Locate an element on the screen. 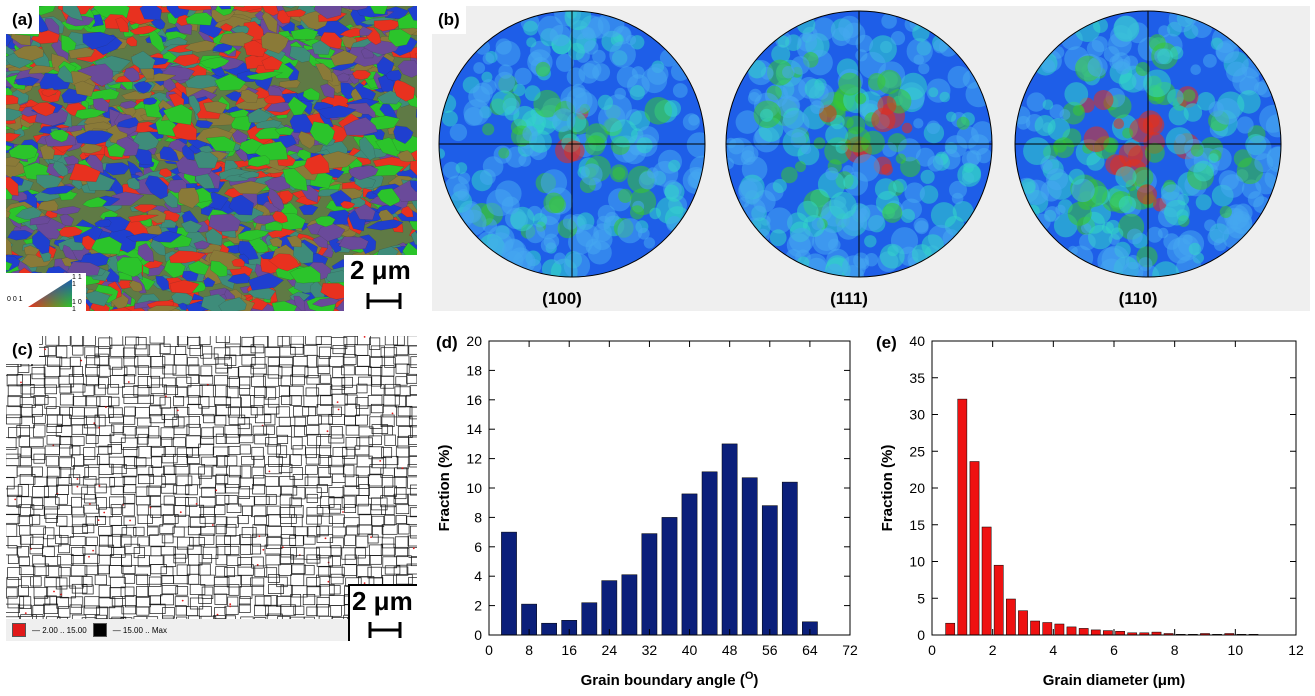 The height and width of the screenshot is (696, 1315). panel-label-b: (b) is located at coordinates (449, 20).